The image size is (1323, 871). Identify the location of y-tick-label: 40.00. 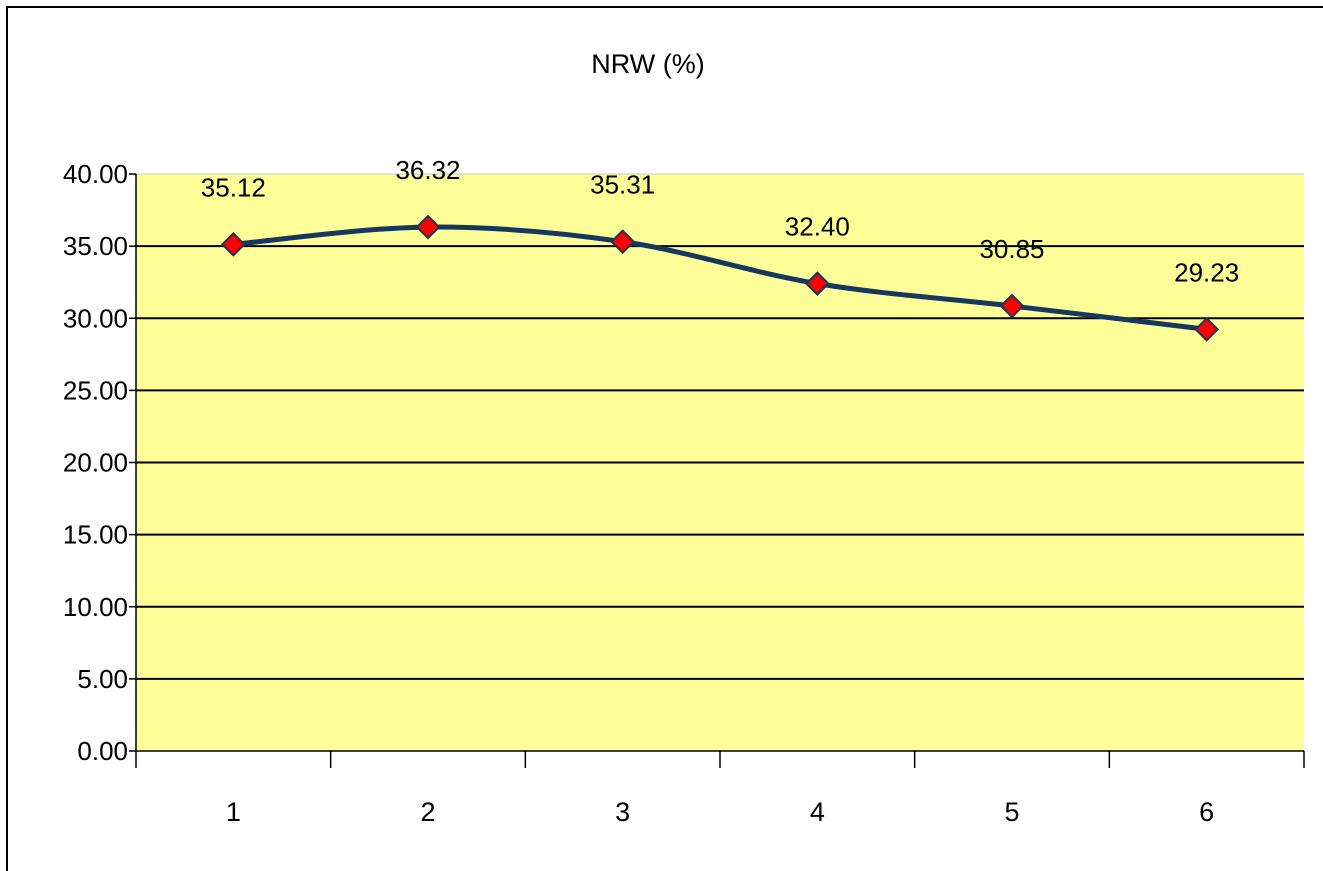
(95, 174).